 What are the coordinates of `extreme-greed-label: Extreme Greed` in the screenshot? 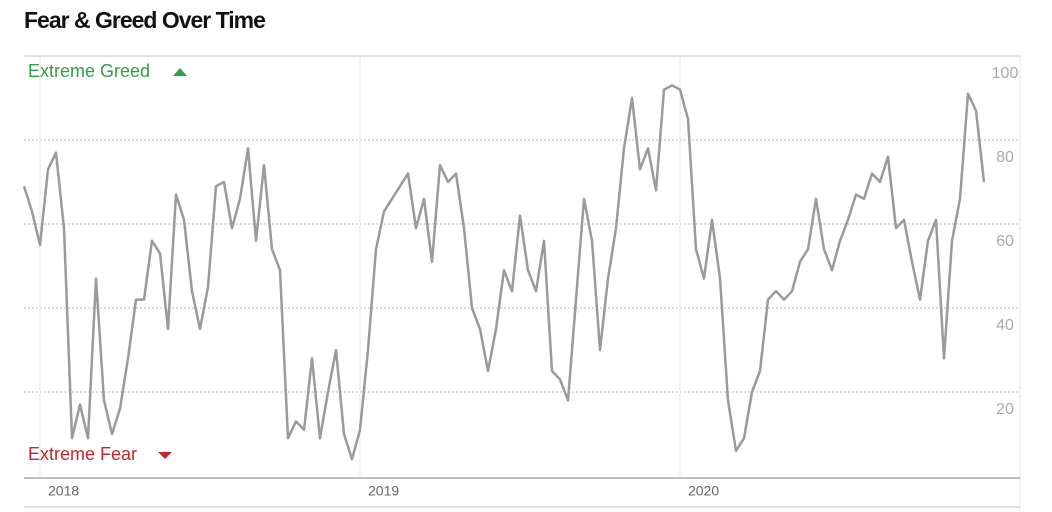 It's located at (89, 71).